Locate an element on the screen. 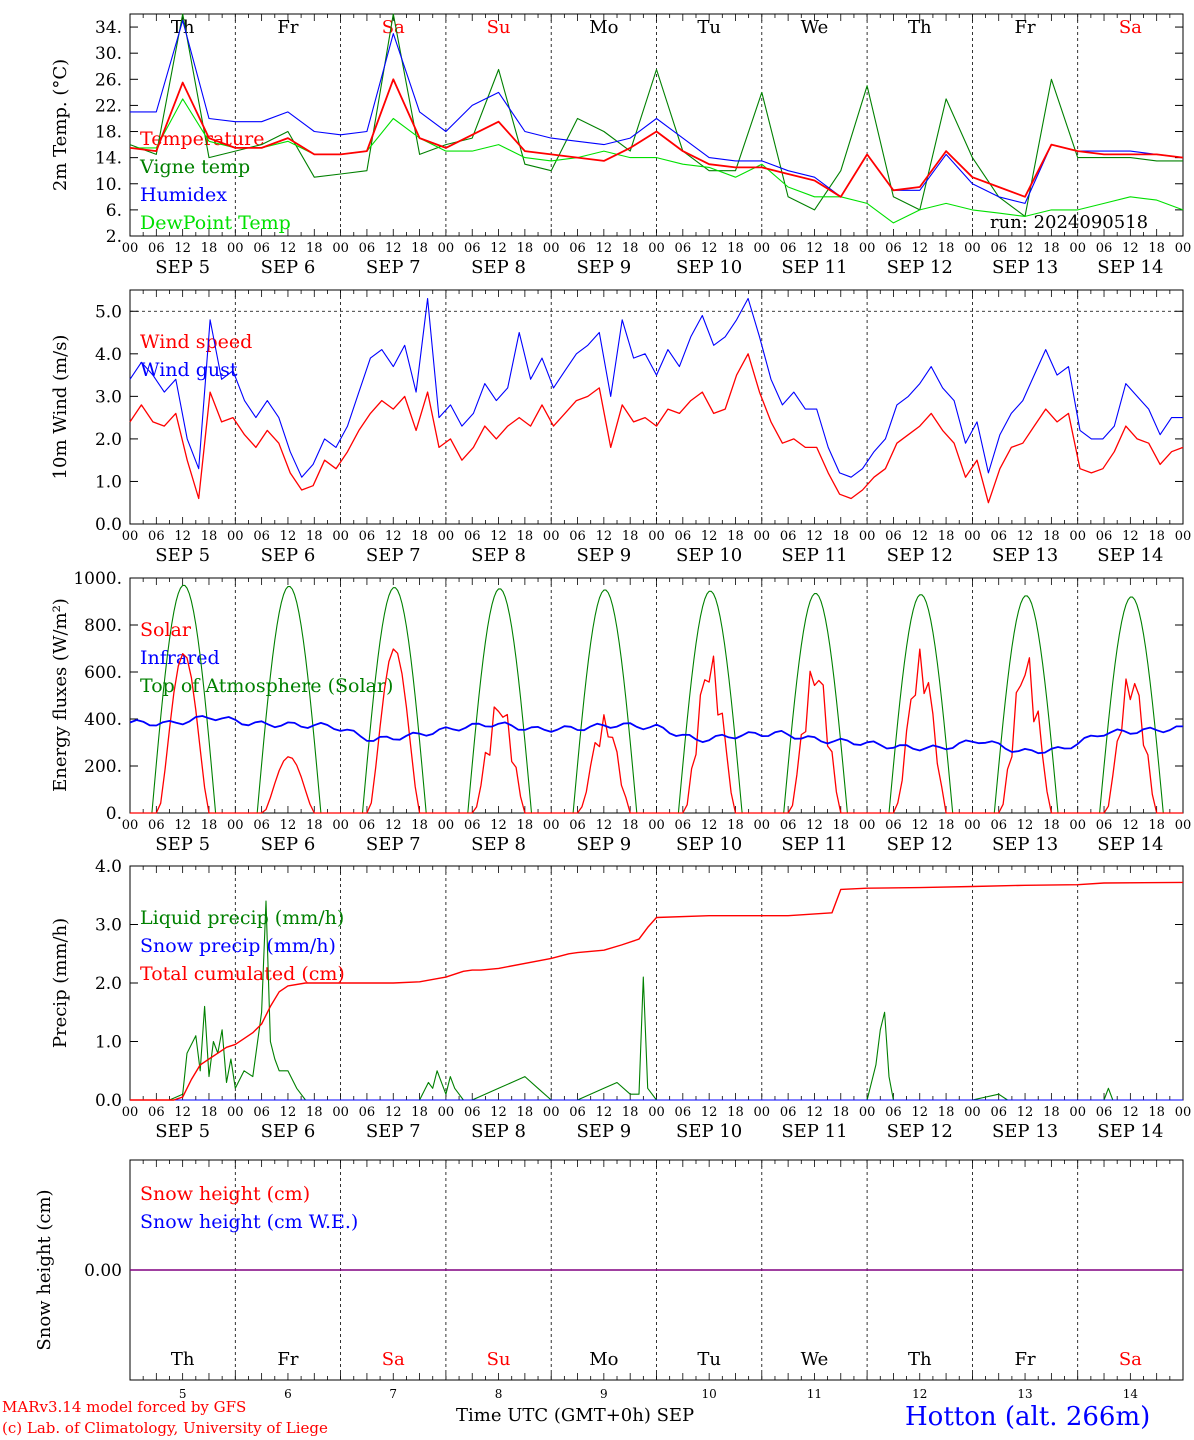  legend-entry: DewPoint Temp is located at coordinates (215, 223).